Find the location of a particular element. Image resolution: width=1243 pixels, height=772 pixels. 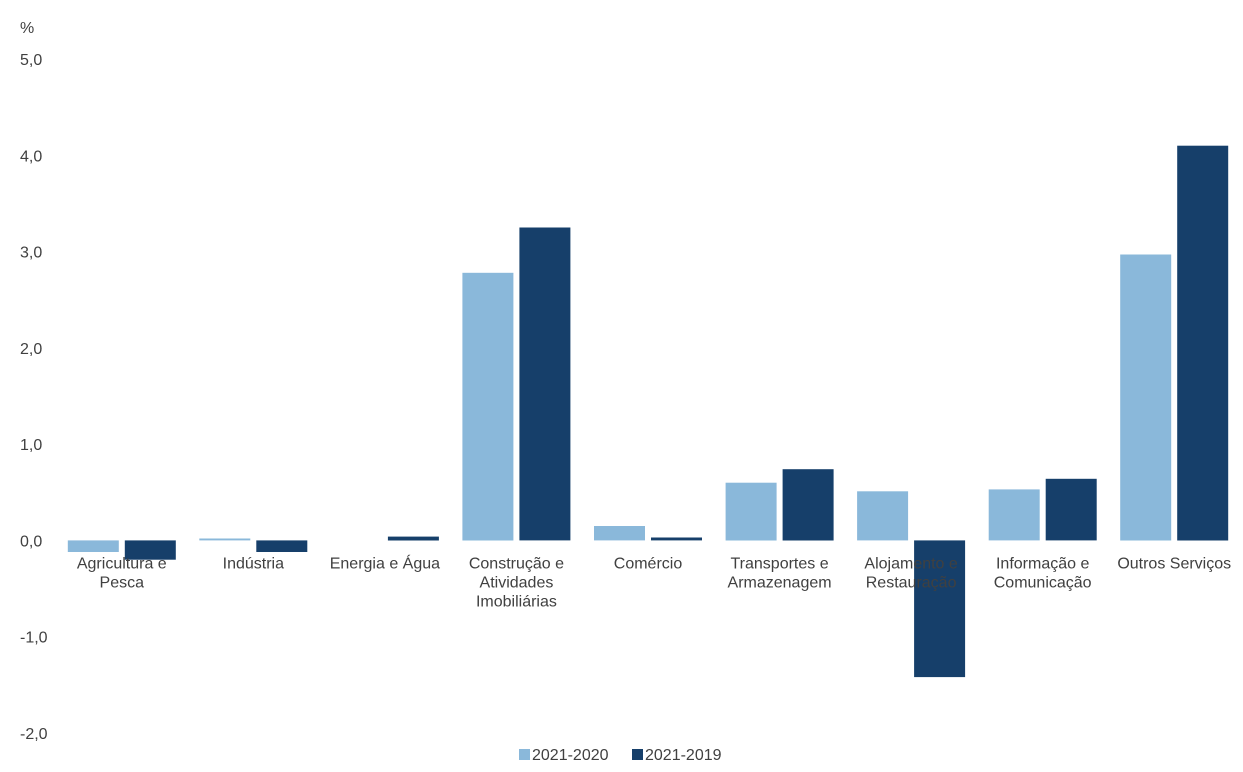

y-axis-ticks: -2,0 -1,0 0,0 1,0 2,0 3,0 4,0 5,0 is located at coordinates (34, 397).